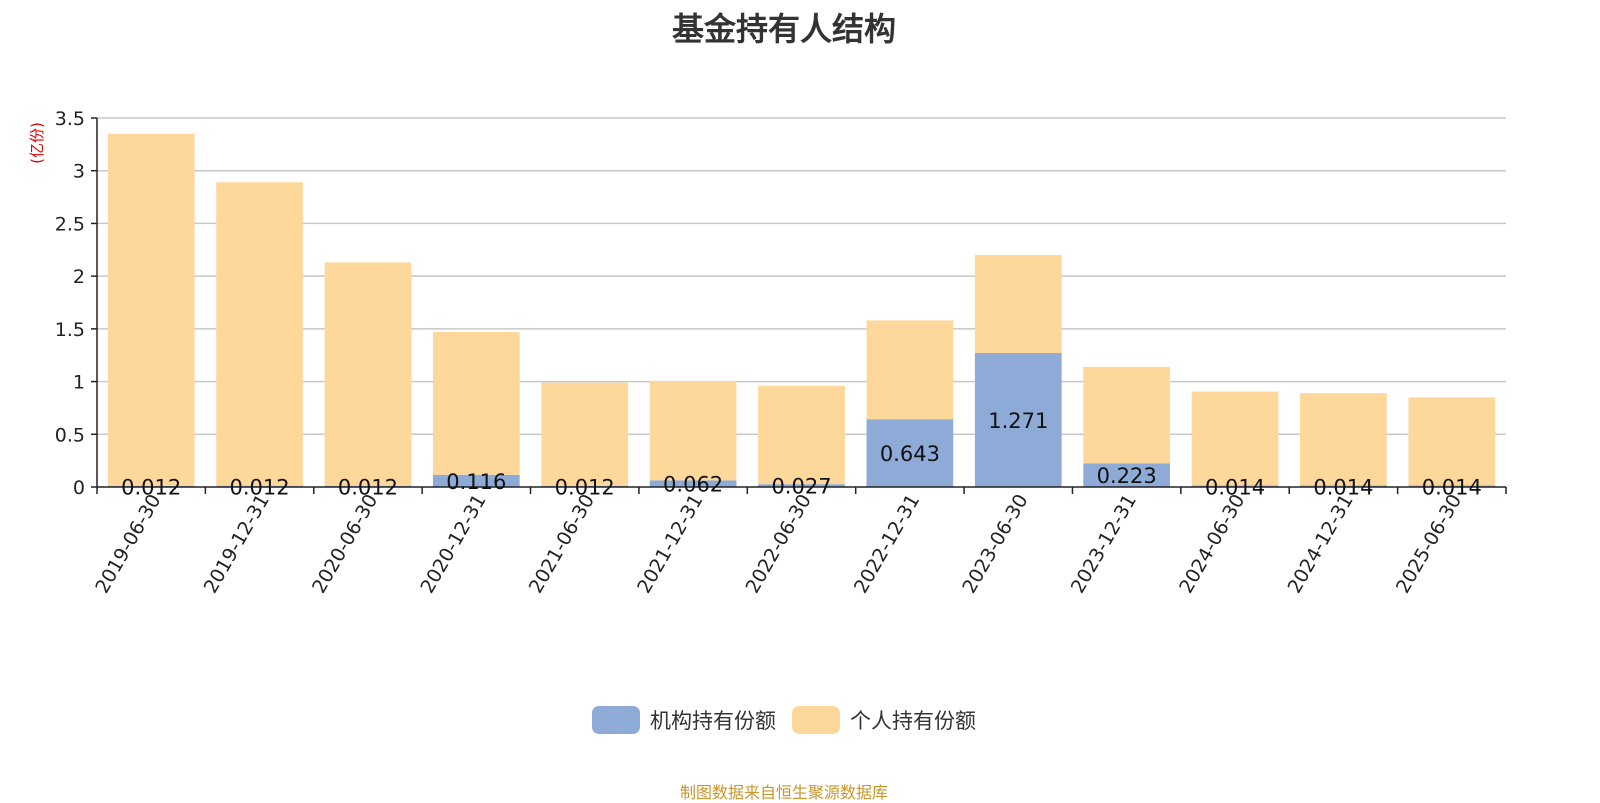 This screenshot has height=803, width=1600. What do you see at coordinates (1320, 544) in the screenshot?
I see `x-tick-label: 2024-12-31` at bounding box center [1320, 544].